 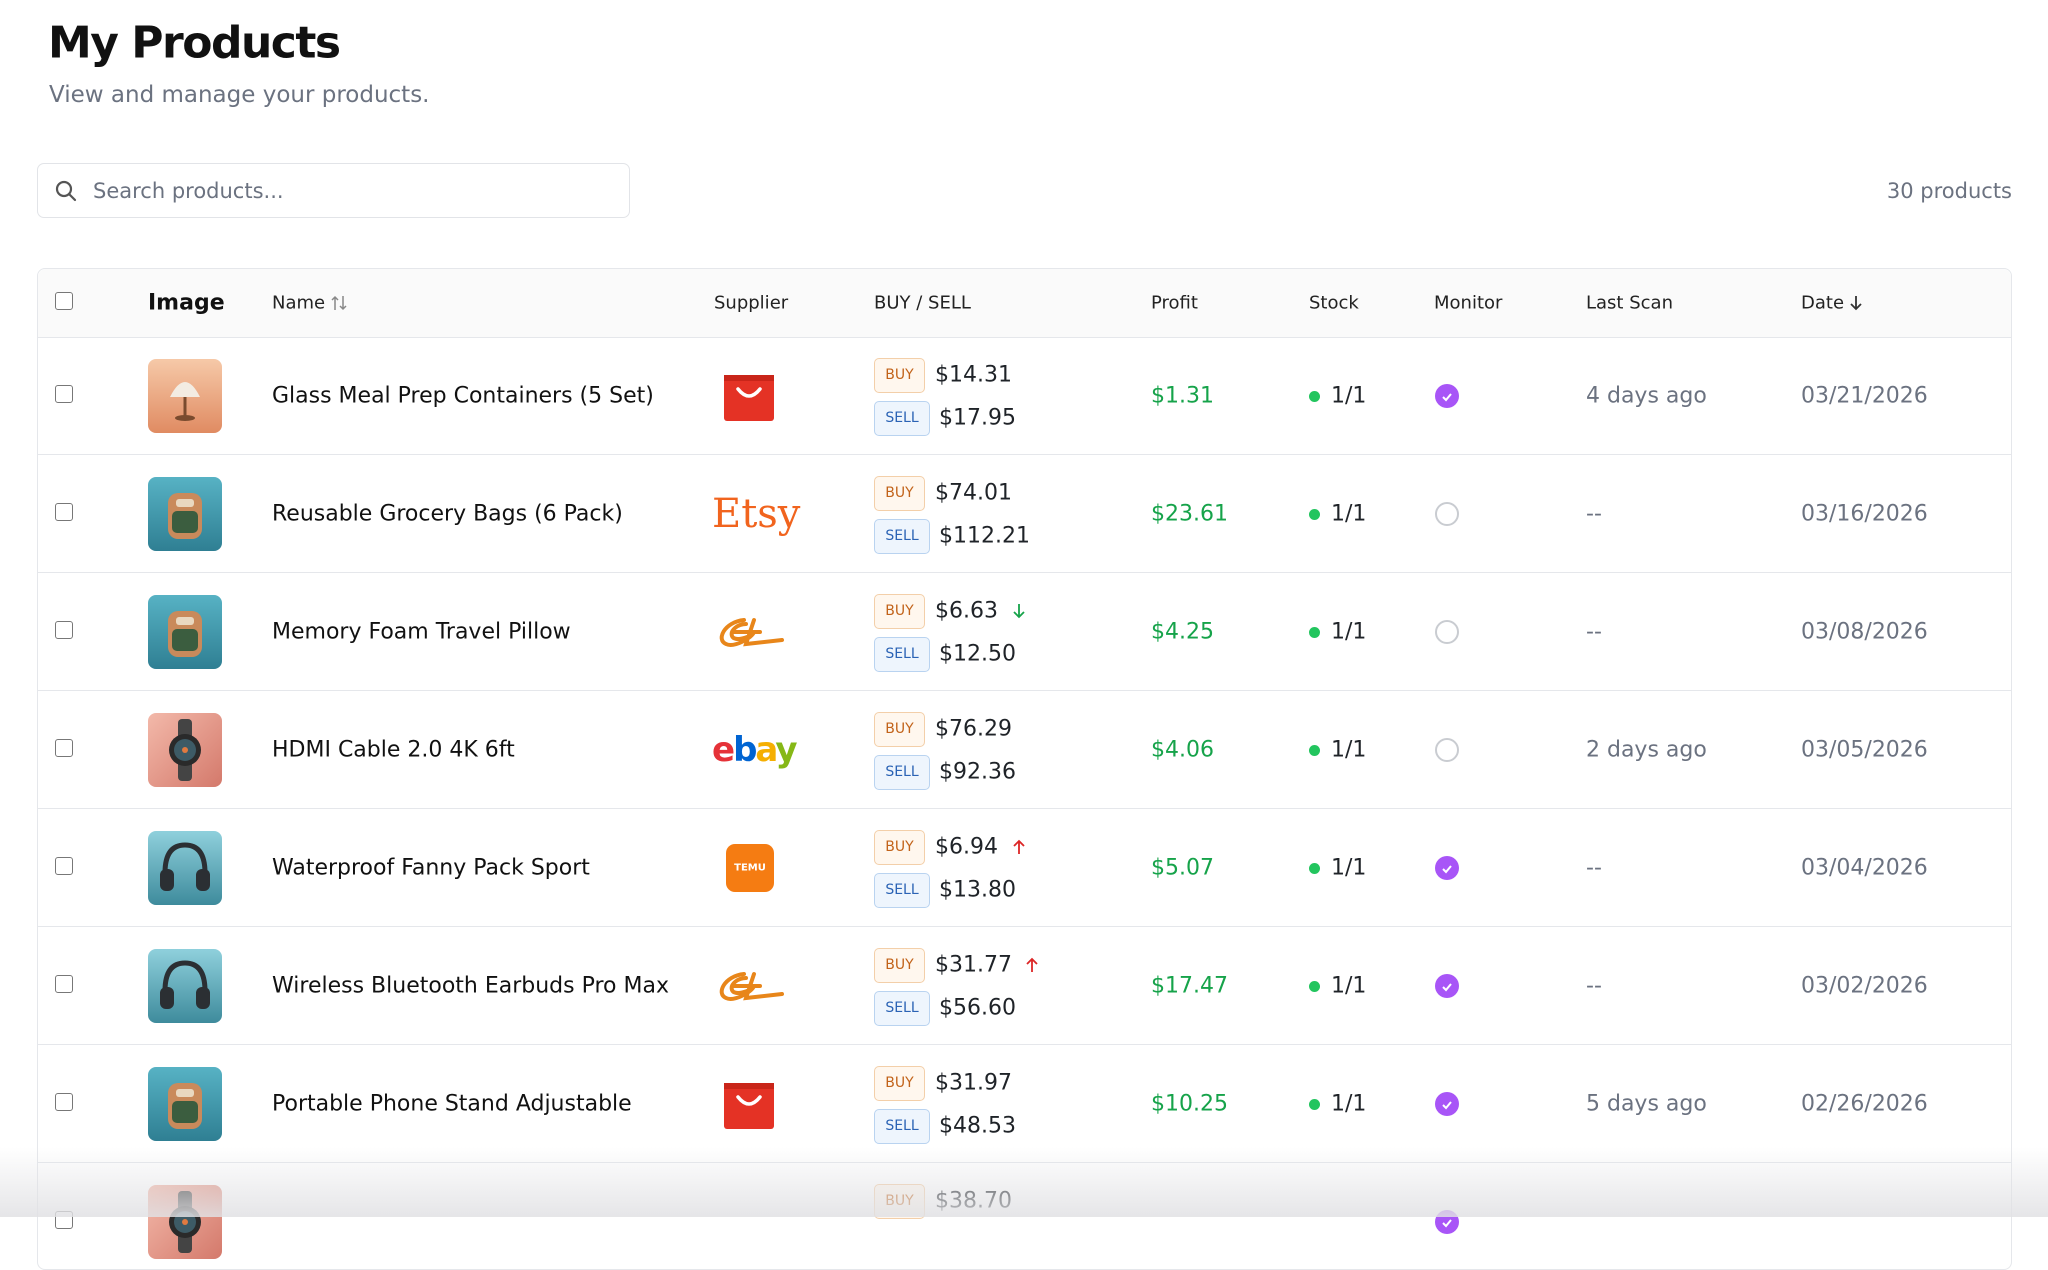 What do you see at coordinates (1864, 1104) in the screenshot?
I see `date: 02/26/2026` at bounding box center [1864, 1104].